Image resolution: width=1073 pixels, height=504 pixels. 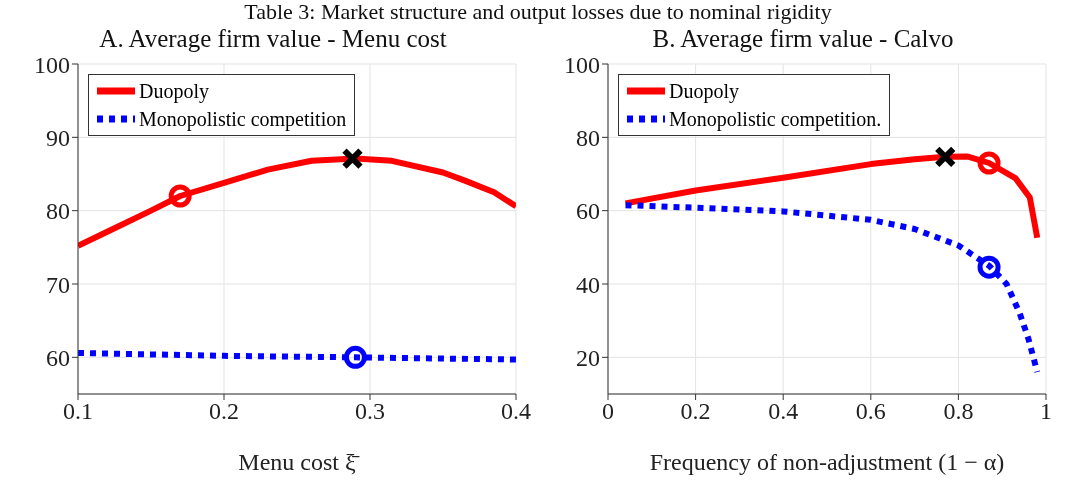 I want to click on chart-title: B. Average firm value - Calvo, so click(x=803, y=38).